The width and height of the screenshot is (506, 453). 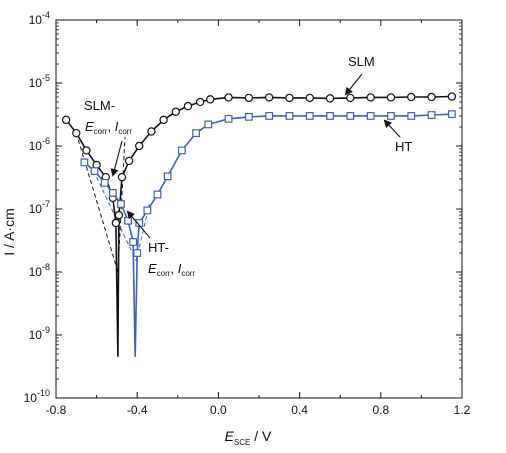 I want to click on x-axis-title-sub: SCE, so click(x=242, y=442).